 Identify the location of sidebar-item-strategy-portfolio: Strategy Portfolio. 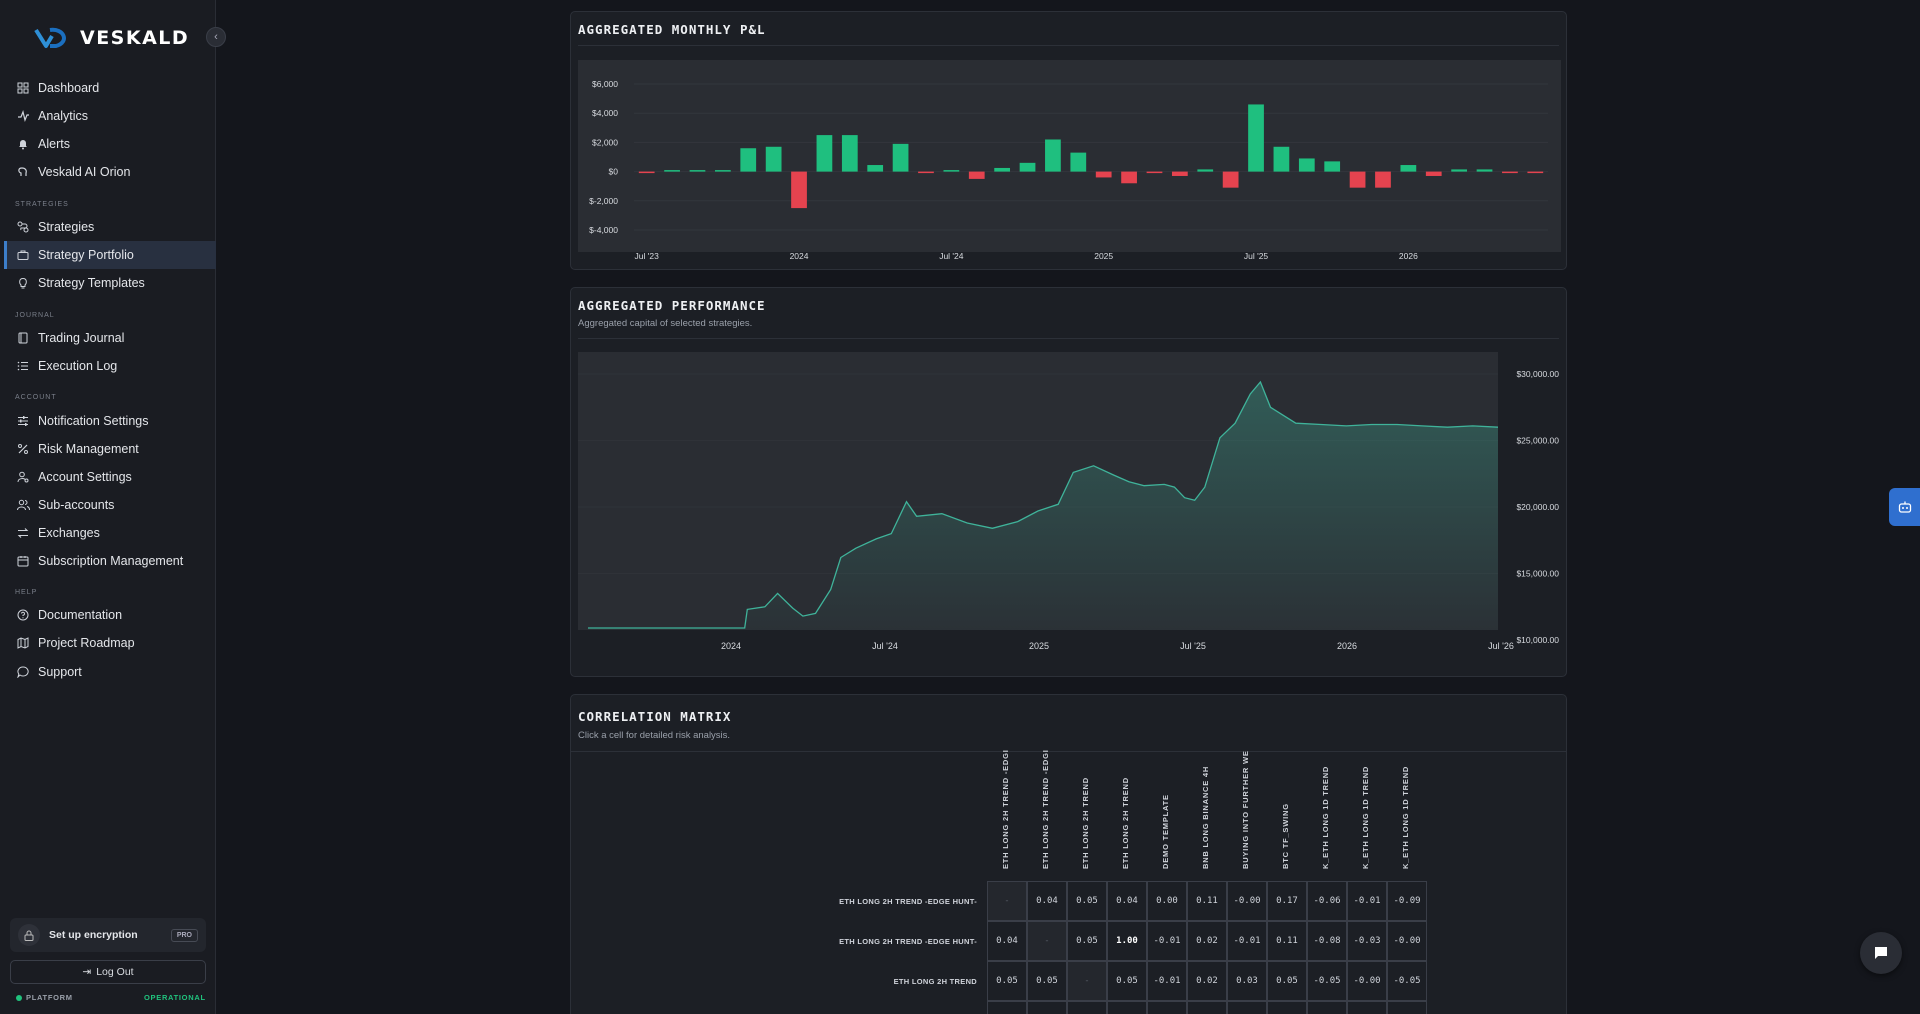
(110, 255).